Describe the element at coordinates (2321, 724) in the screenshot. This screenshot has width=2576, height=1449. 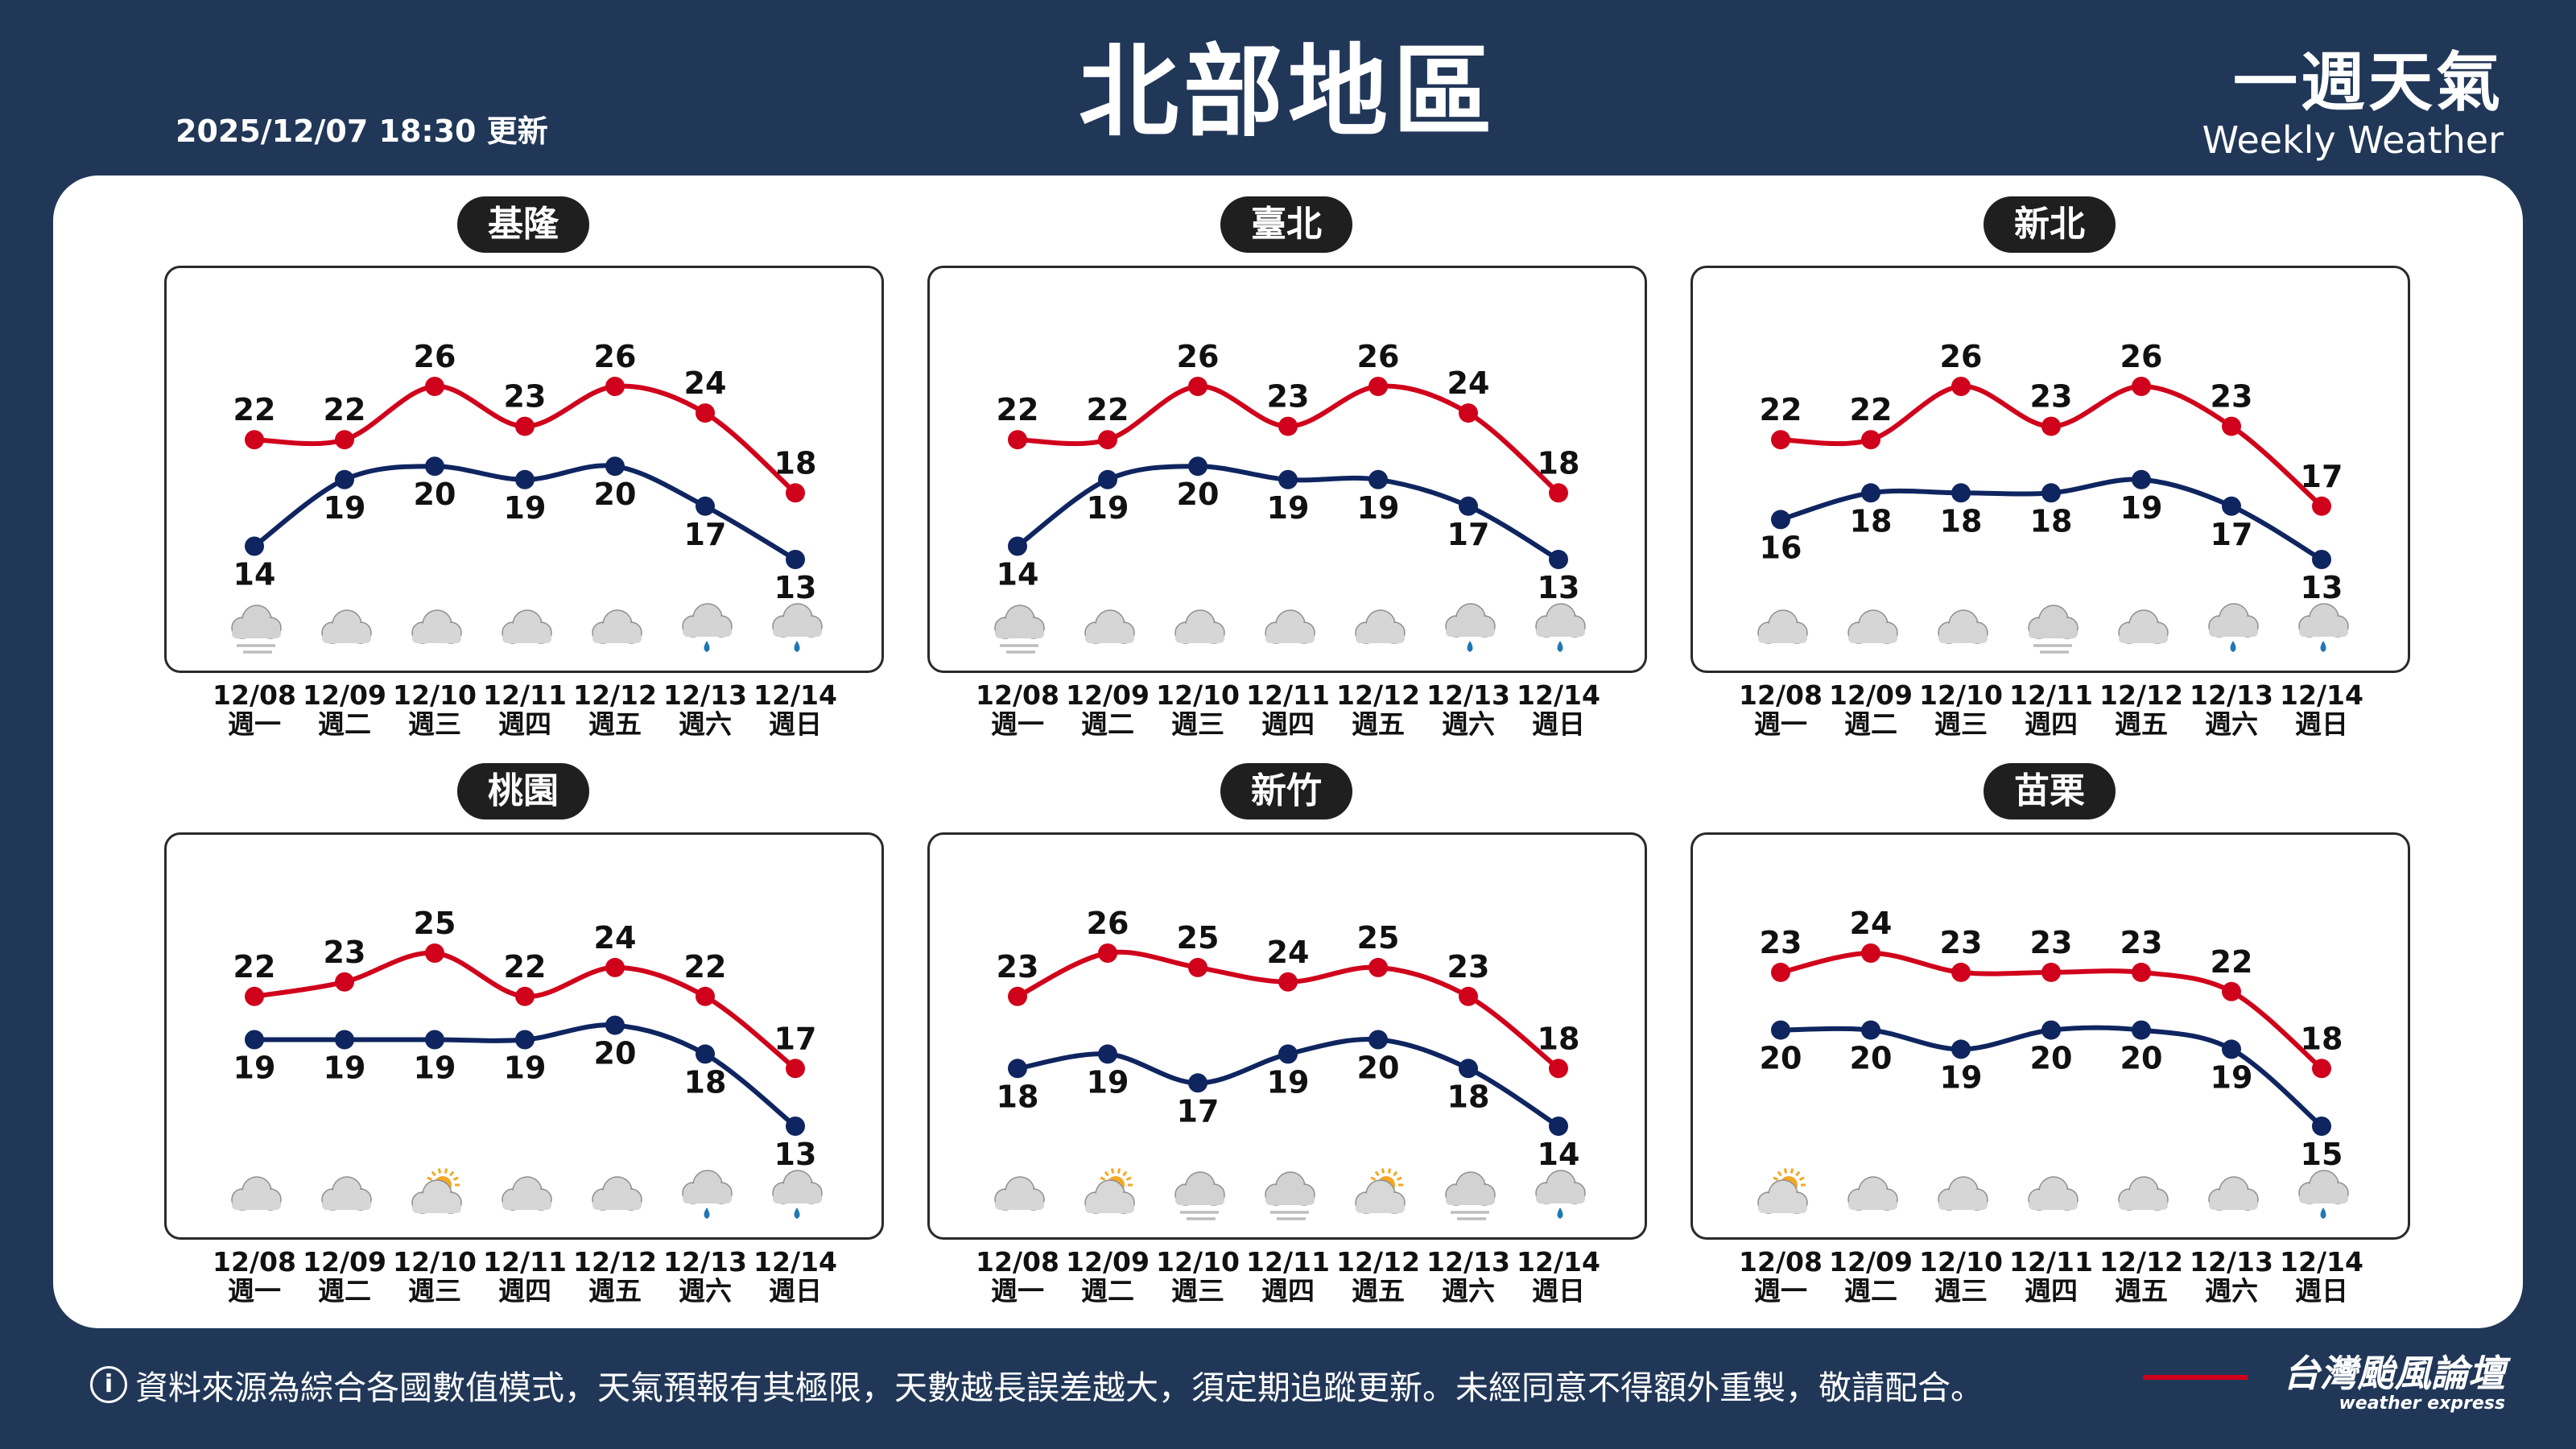
I see `weekday-label: 週日` at that location.